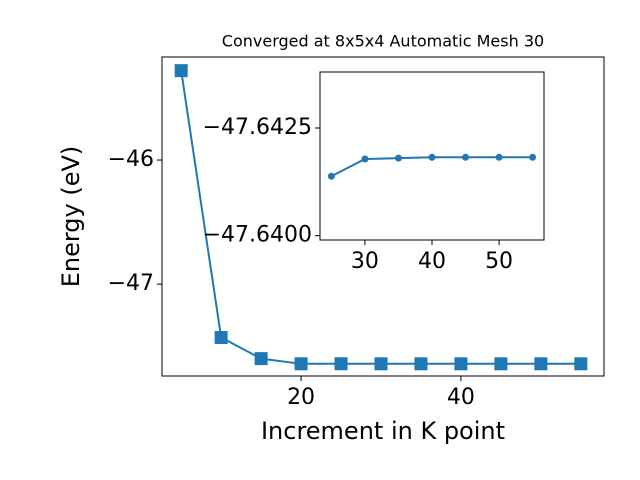 This screenshot has height=480, width=640. I want to click on x-axis-label: Increment in K point, so click(383, 431).